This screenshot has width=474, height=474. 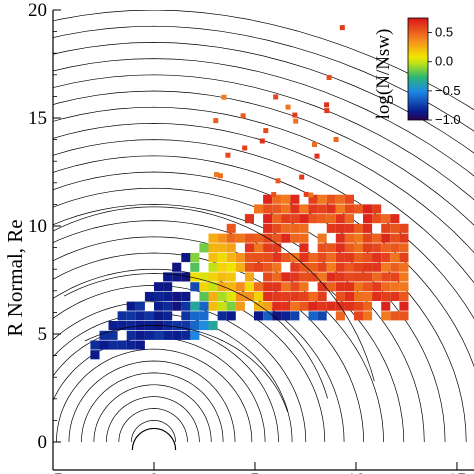 I want to click on x-tick-label: 10, so click(x=355, y=472).